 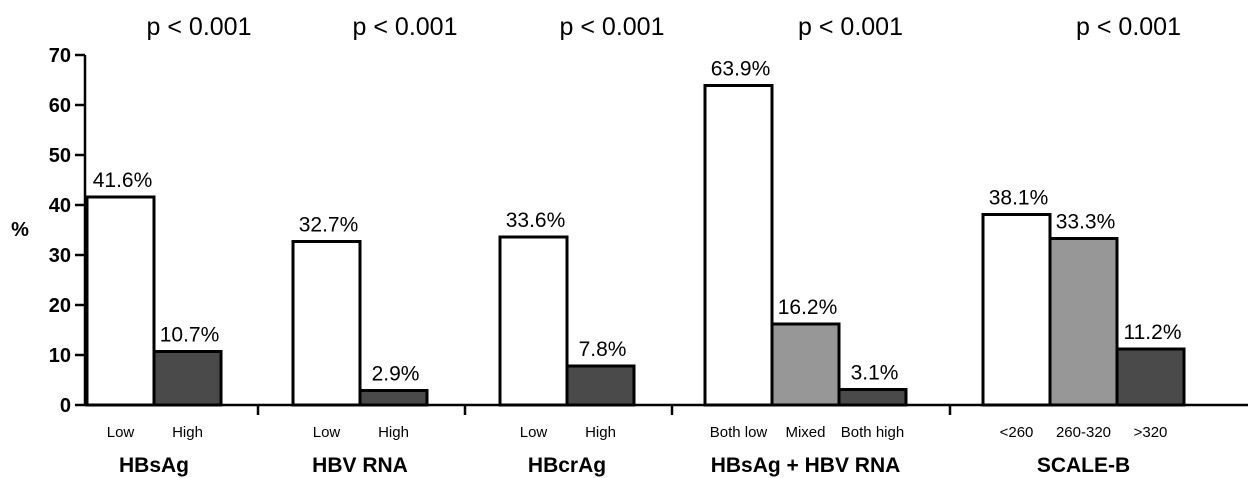 What do you see at coordinates (60, 256) in the screenshot?
I see `y-tick-label: 30` at bounding box center [60, 256].